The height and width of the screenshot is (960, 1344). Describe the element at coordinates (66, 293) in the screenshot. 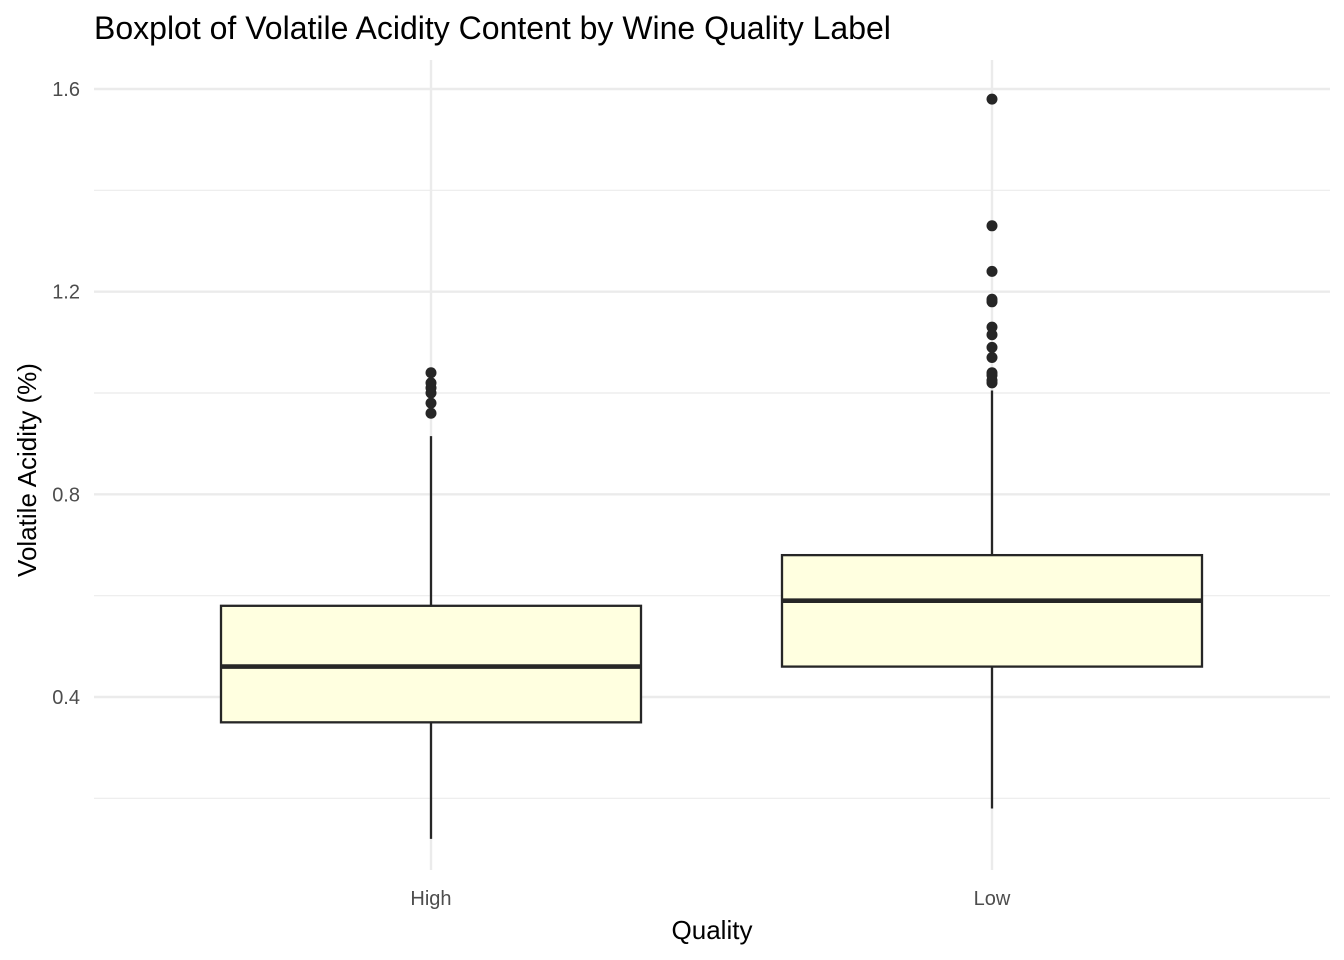

I see `y-tick-label: 1.2` at that location.